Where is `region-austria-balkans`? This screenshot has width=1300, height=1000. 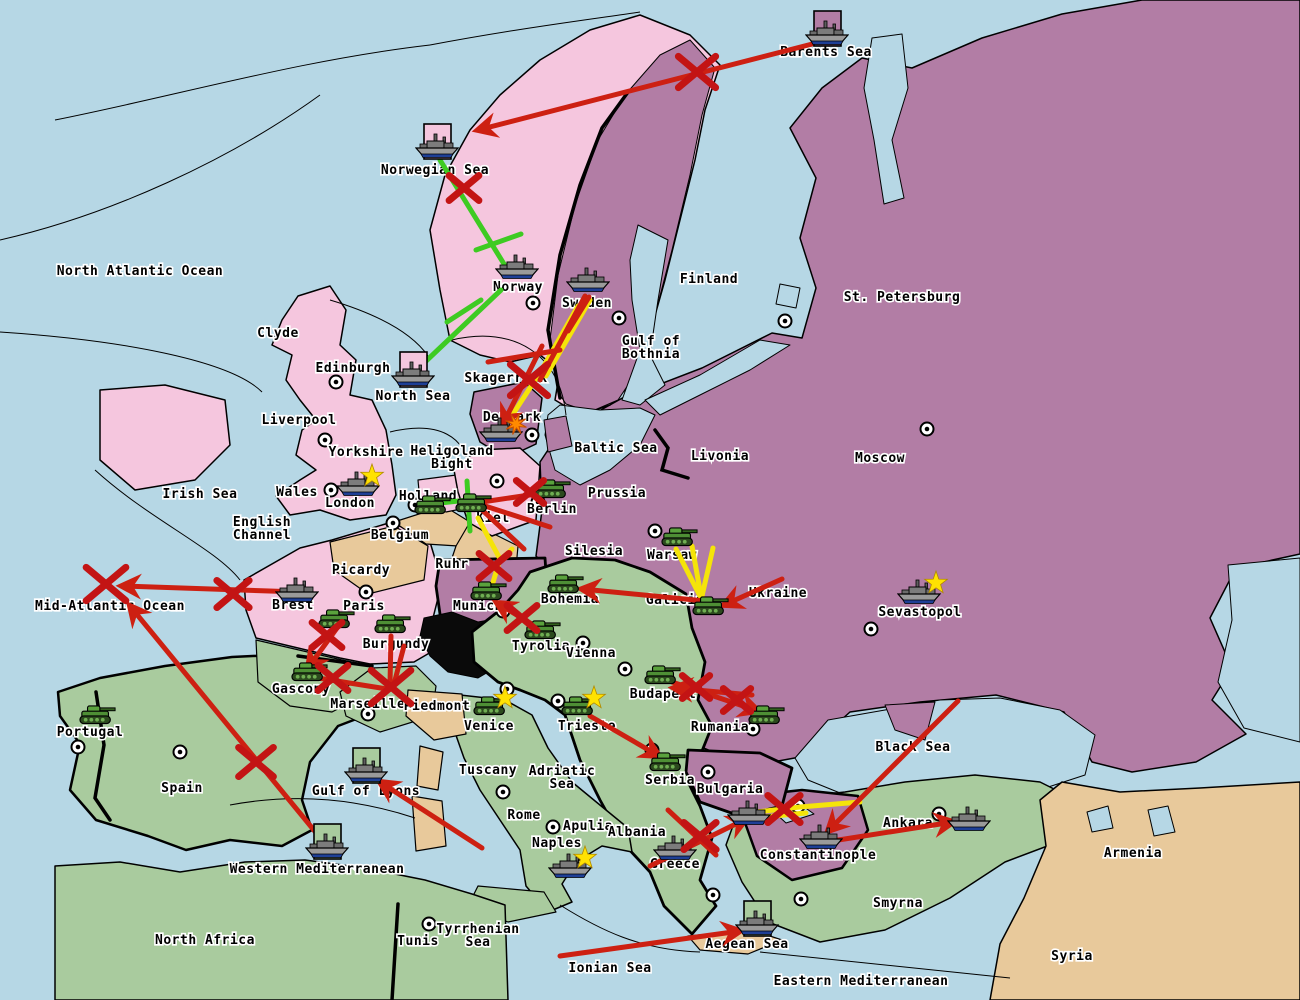
region-austria-balkans is located at coordinates (594, 746).